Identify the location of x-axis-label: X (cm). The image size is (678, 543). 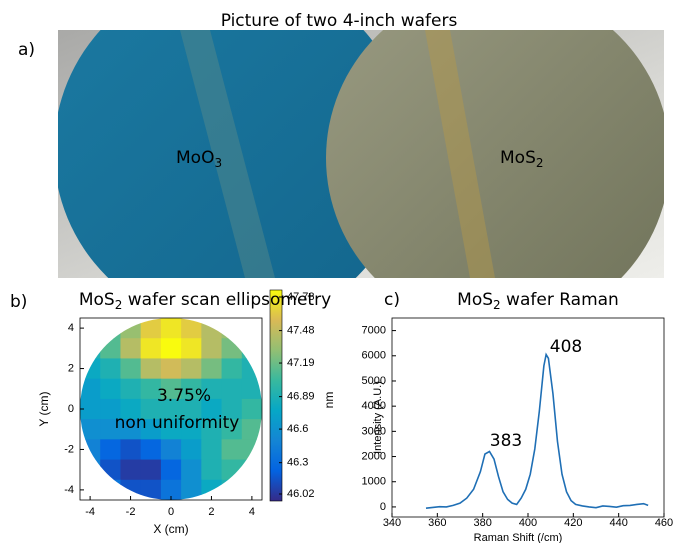
(170, 529).